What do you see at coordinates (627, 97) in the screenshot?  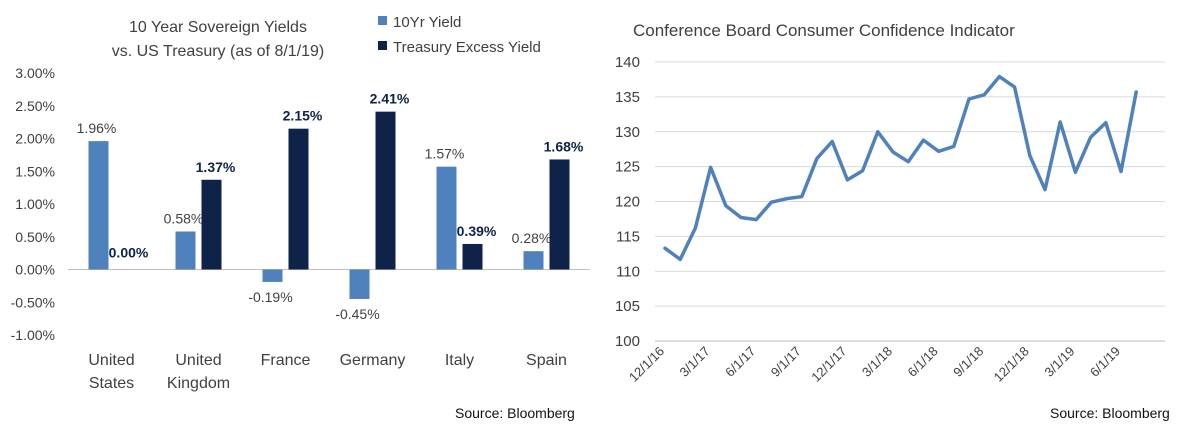 I see `y-tick-label: 135` at bounding box center [627, 97].